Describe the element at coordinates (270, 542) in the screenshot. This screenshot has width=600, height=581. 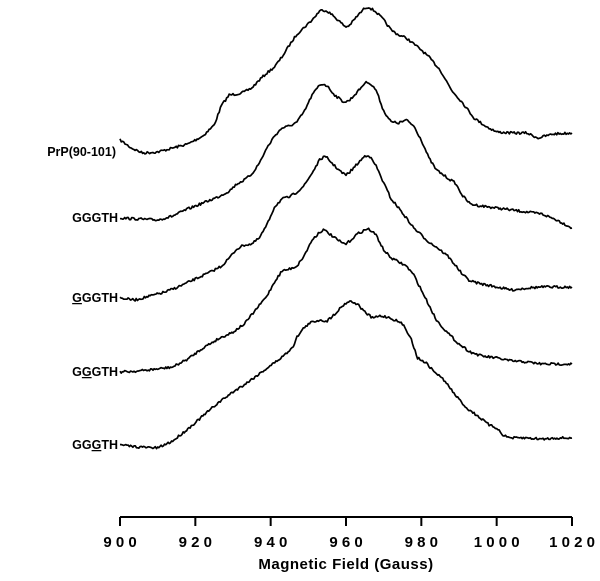
I see `x-tick-label-940: 9 4 0` at that location.